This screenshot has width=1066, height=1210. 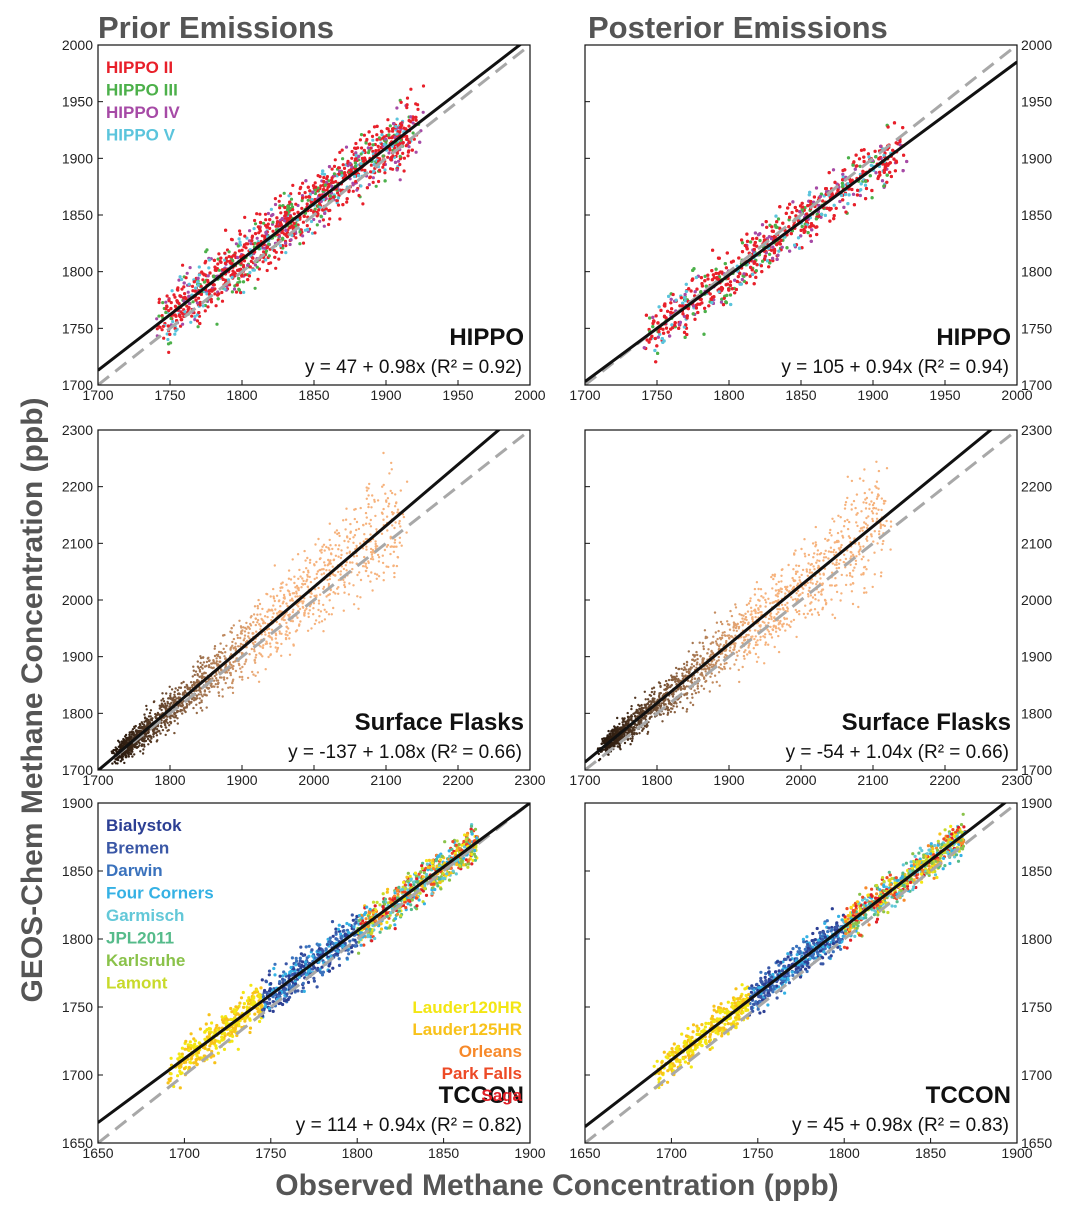 I want to click on x-tick-label: 1900, so click(x=241, y=780).